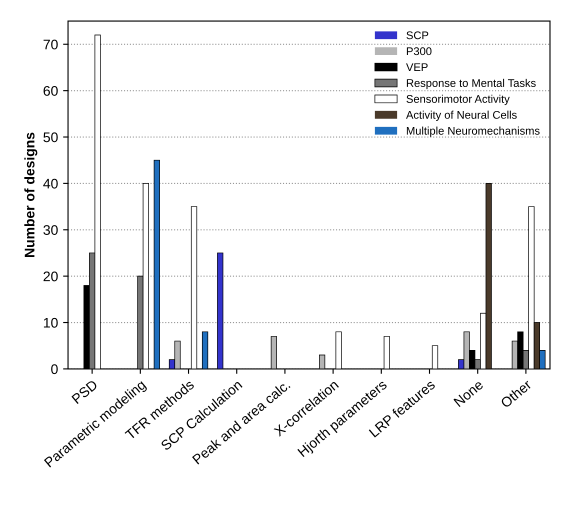 The width and height of the screenshot is (567, 527). I want to click on x-tick-label: PSD, so click(84, 391).